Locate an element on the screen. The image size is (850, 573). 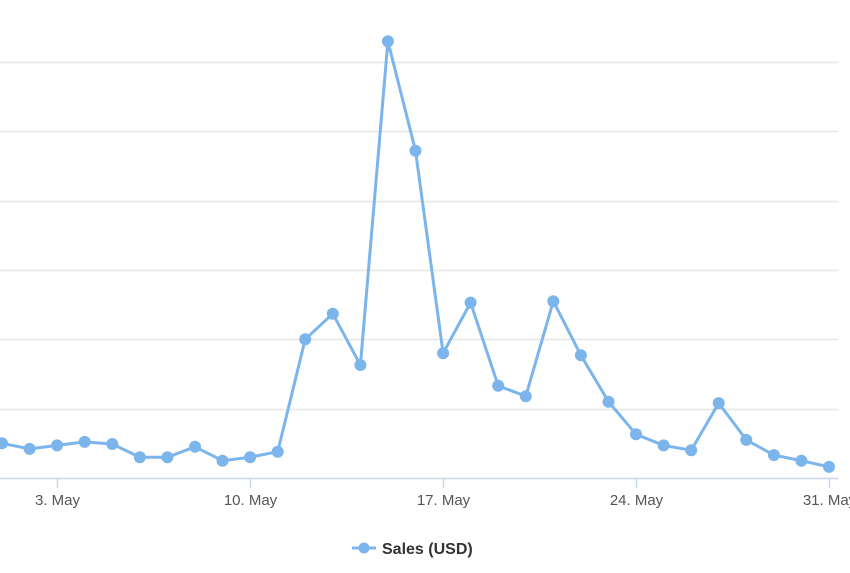
legend: Sales (USD) is located at coordinates (412, 549).